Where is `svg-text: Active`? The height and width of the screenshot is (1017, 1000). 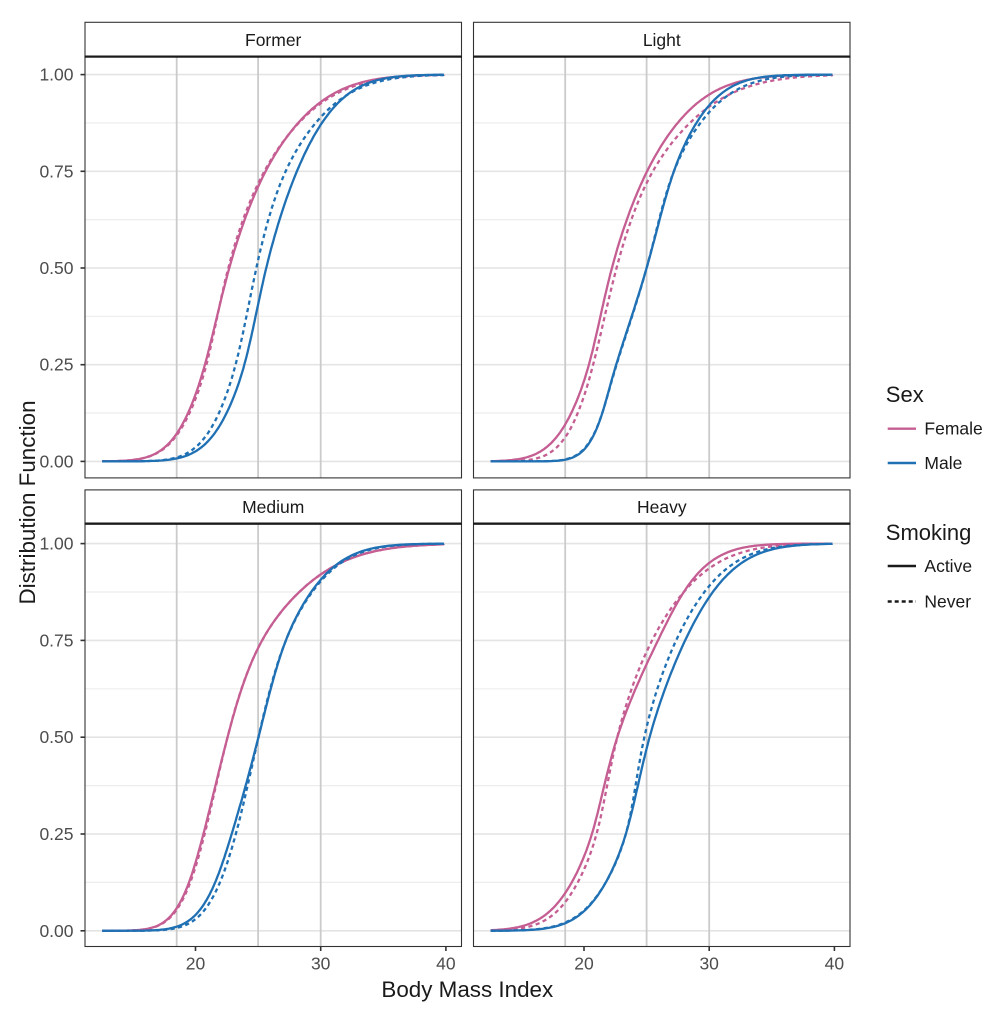
svg-text: Active is located at coordinates (948, 566).